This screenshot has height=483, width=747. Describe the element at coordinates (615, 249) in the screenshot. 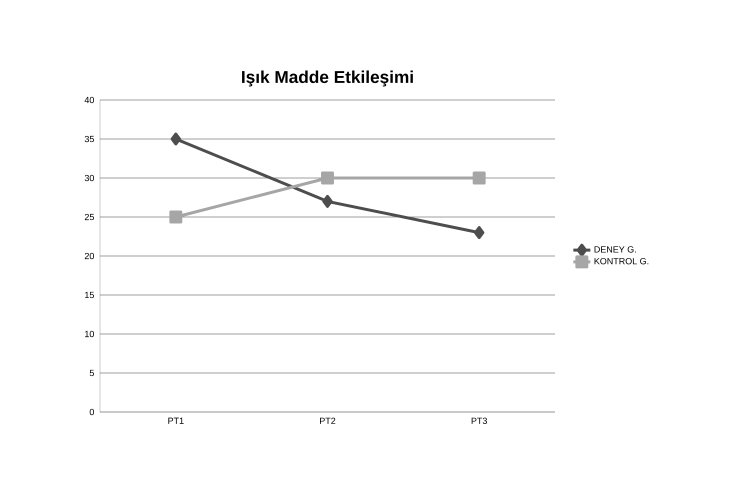

I see `legend-label: DENEY G.` at that location.